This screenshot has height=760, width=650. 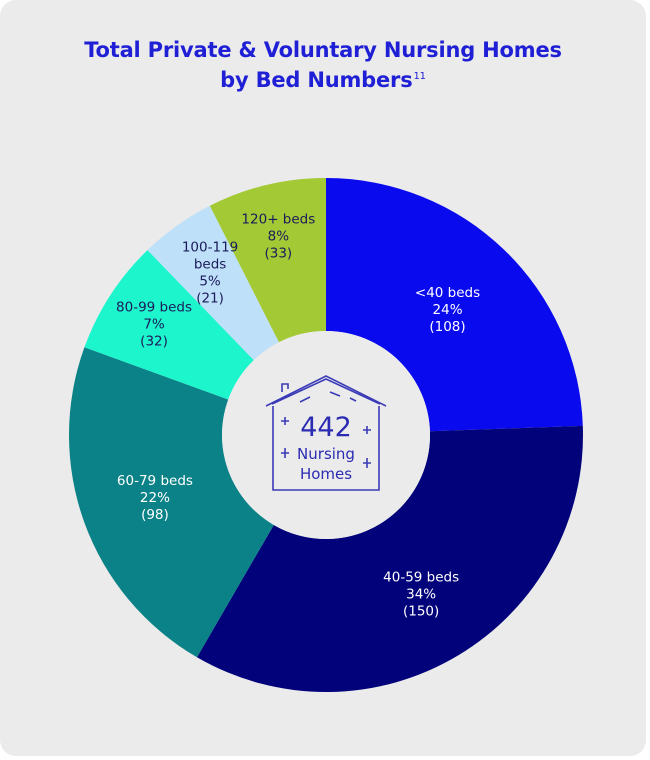 I want to click on slice-category: 40-59 beds, so click(x=421, y=578).